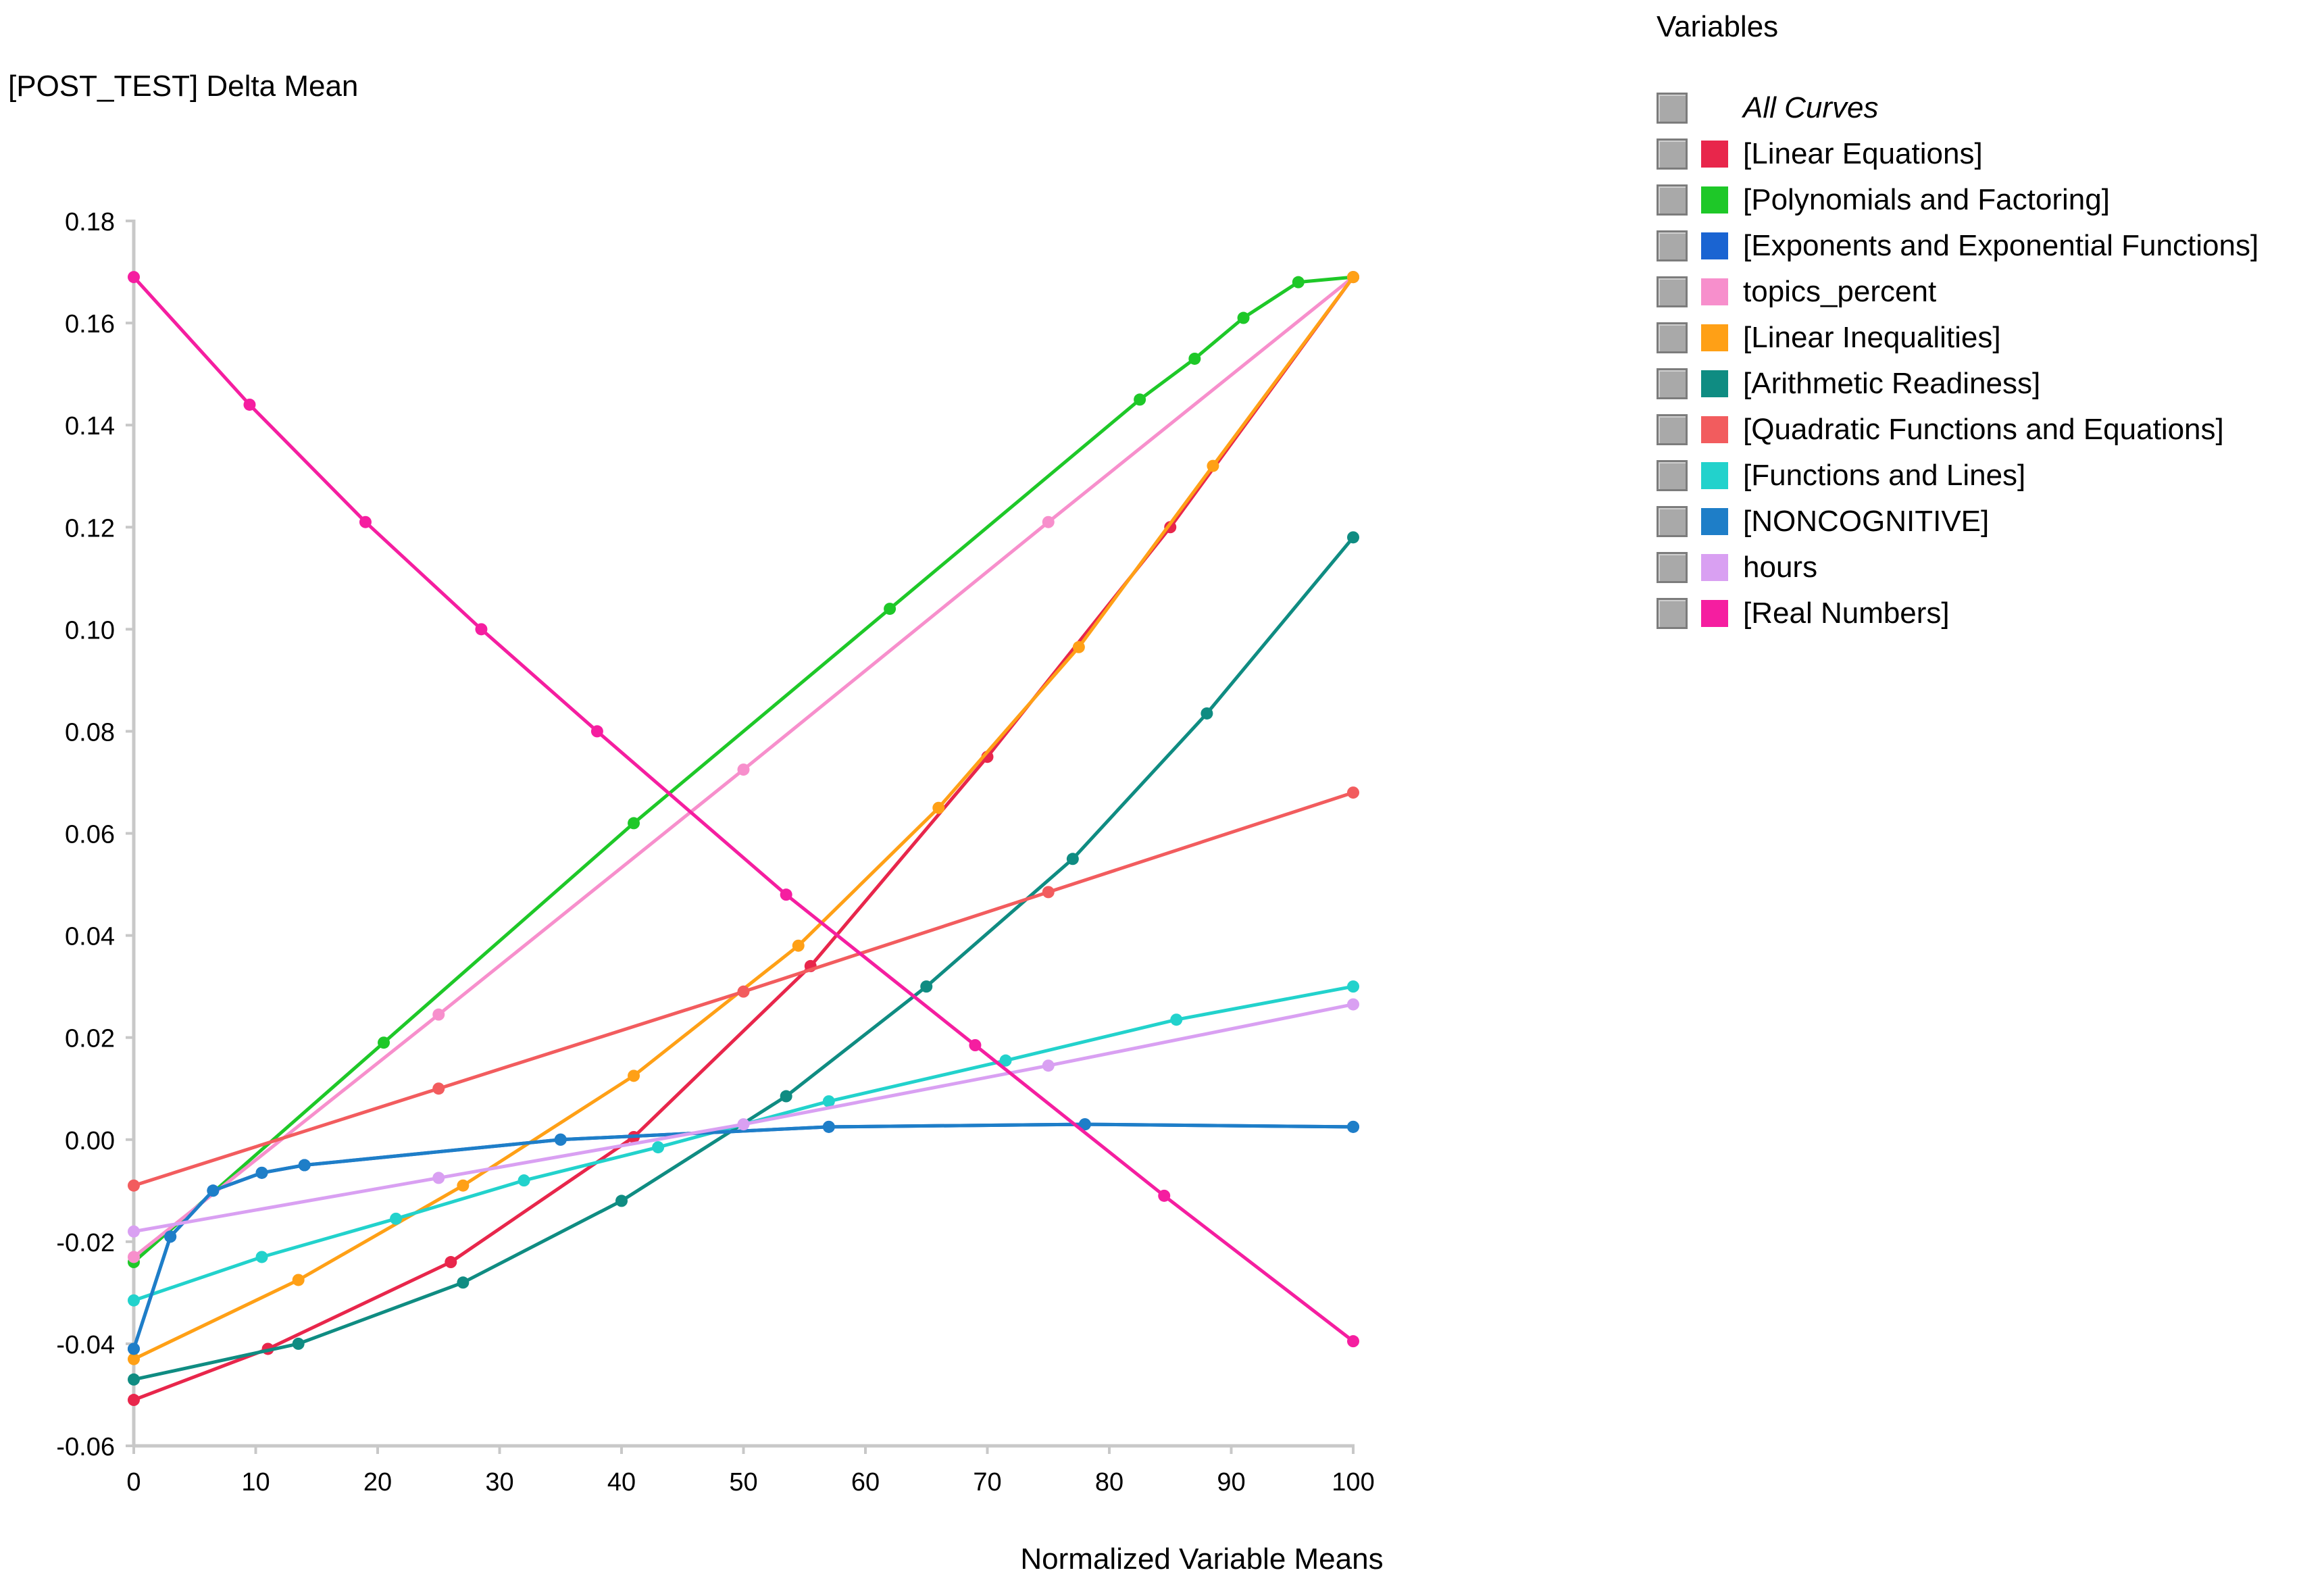 The image size is (2324, 1583). I want to click on y-tick-label: 0.02, so click(90, 1039).